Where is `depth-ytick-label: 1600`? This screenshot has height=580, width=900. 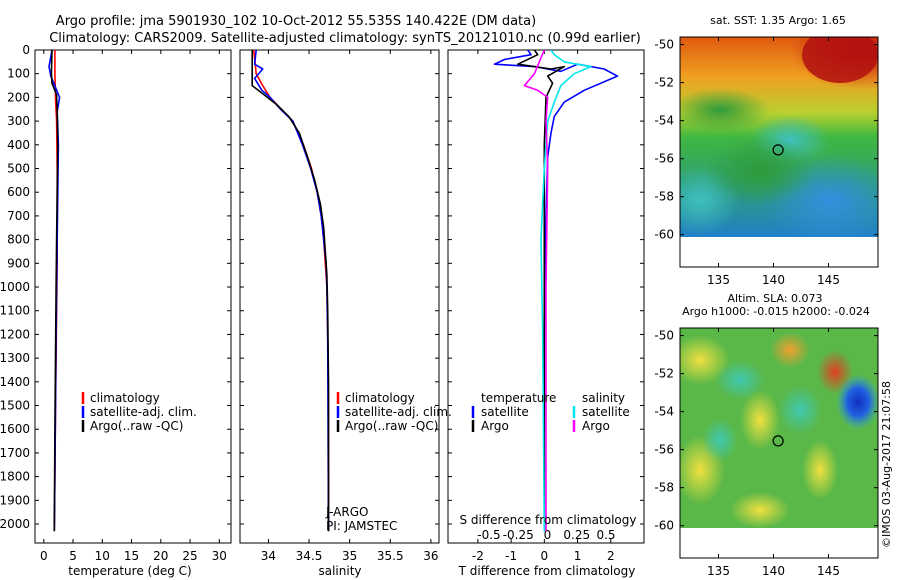 depth-ytick-label: 1600 is located at coordinates (15, 429).